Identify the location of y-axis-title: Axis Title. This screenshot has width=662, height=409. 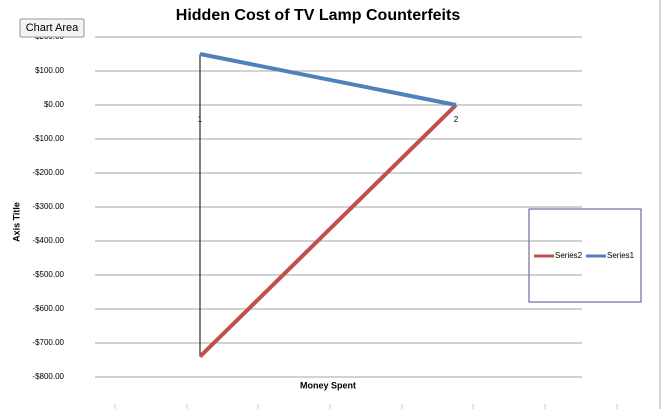
(16, 222).